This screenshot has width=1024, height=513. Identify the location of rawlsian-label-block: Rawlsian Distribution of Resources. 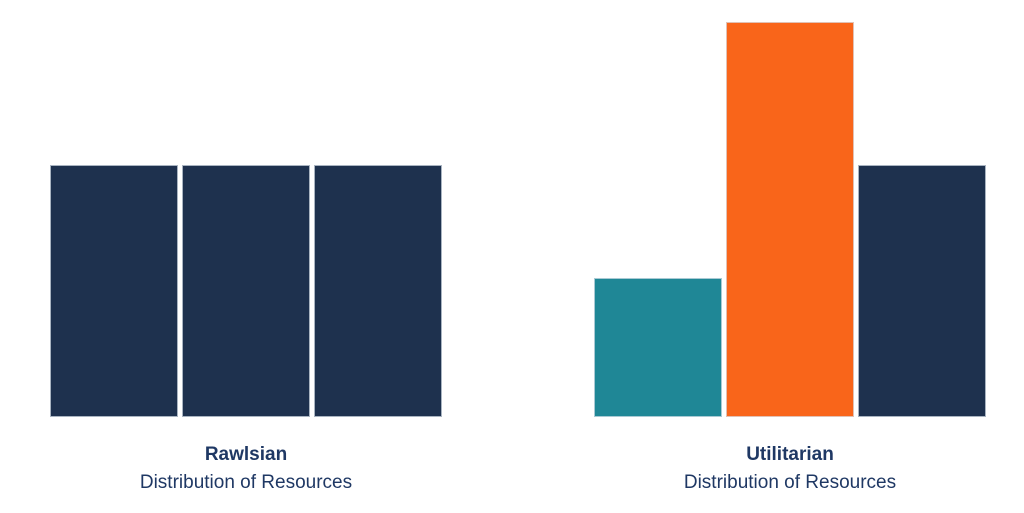
(246, 469).